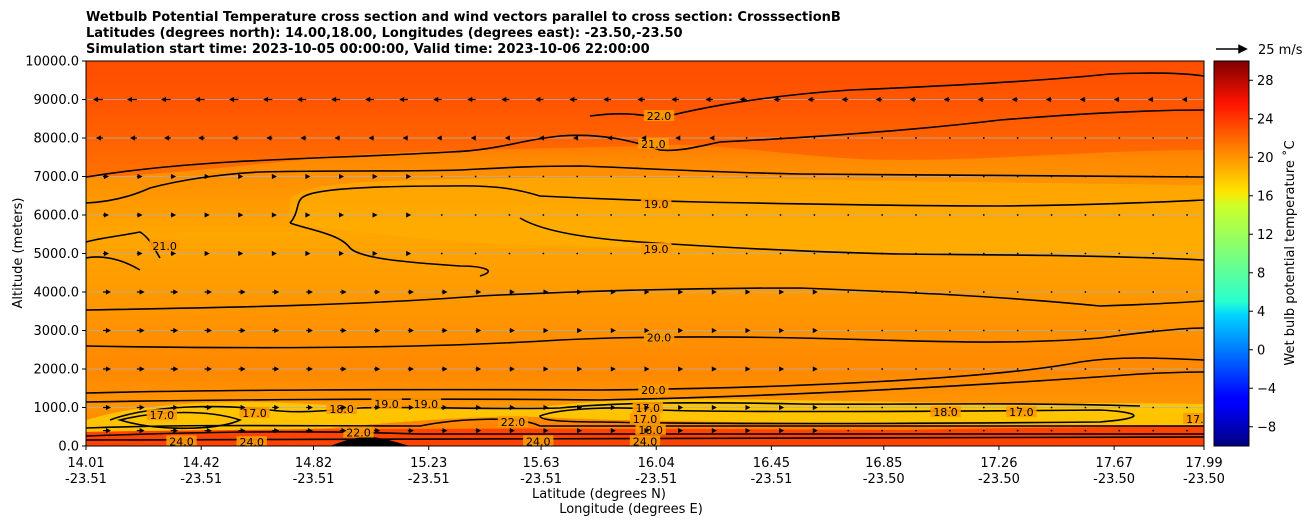 The width and height of the screenshot is (1311, 526). Describe the element at coordinates (57, 370) in the screenshot. I see `y-tick-label: 2000.0` at that location.